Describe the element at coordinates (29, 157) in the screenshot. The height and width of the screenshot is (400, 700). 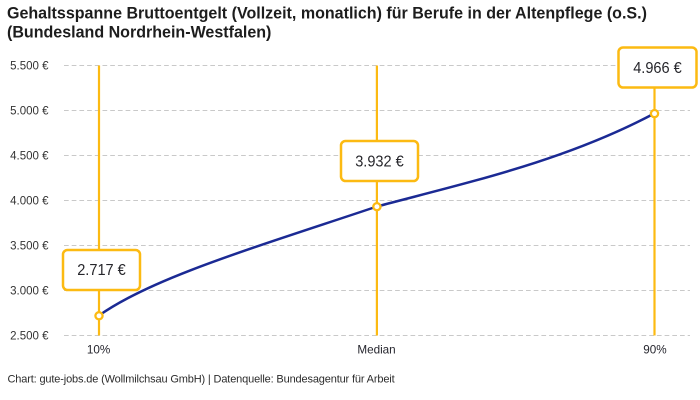
I see `svg-text: 4.500 €` at that location.